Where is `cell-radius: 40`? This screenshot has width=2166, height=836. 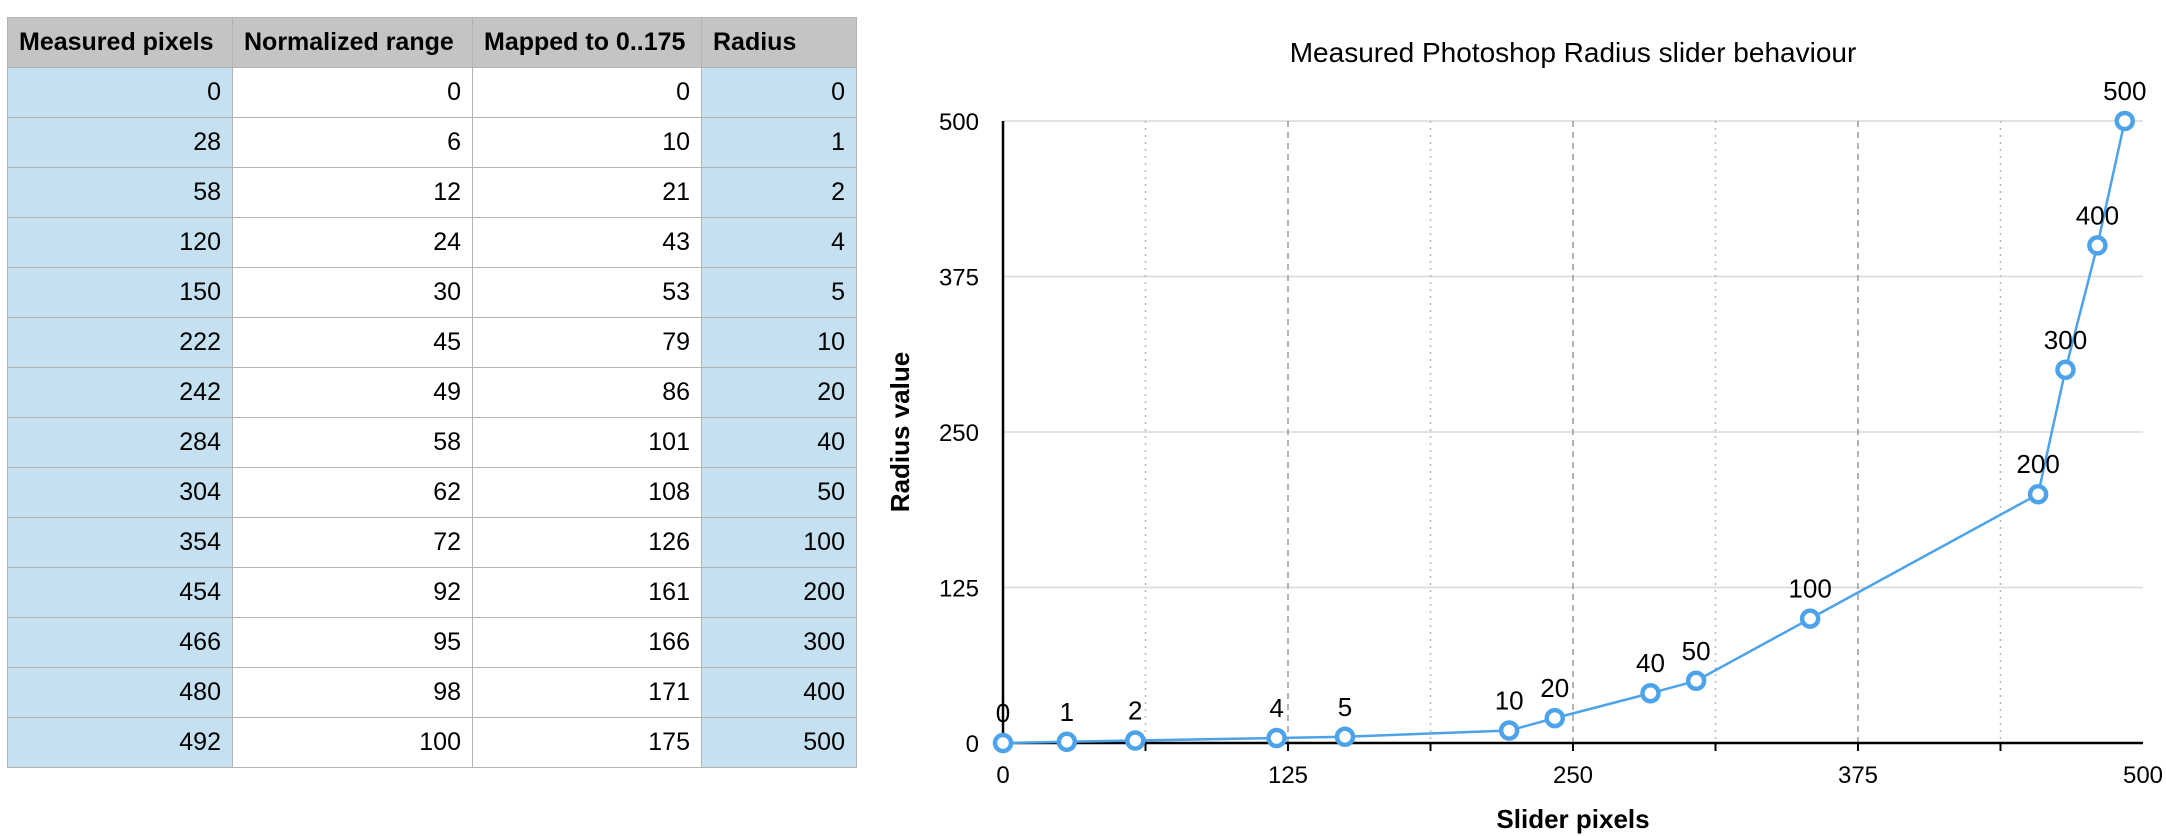
cell-radius: 40 is located at coordinates (779, 442).